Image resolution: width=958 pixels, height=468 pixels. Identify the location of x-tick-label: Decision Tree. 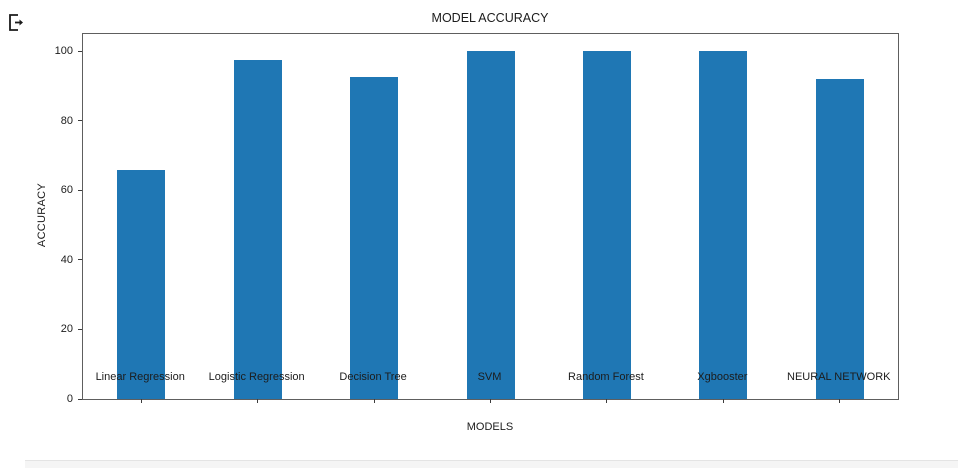
(373, 377).